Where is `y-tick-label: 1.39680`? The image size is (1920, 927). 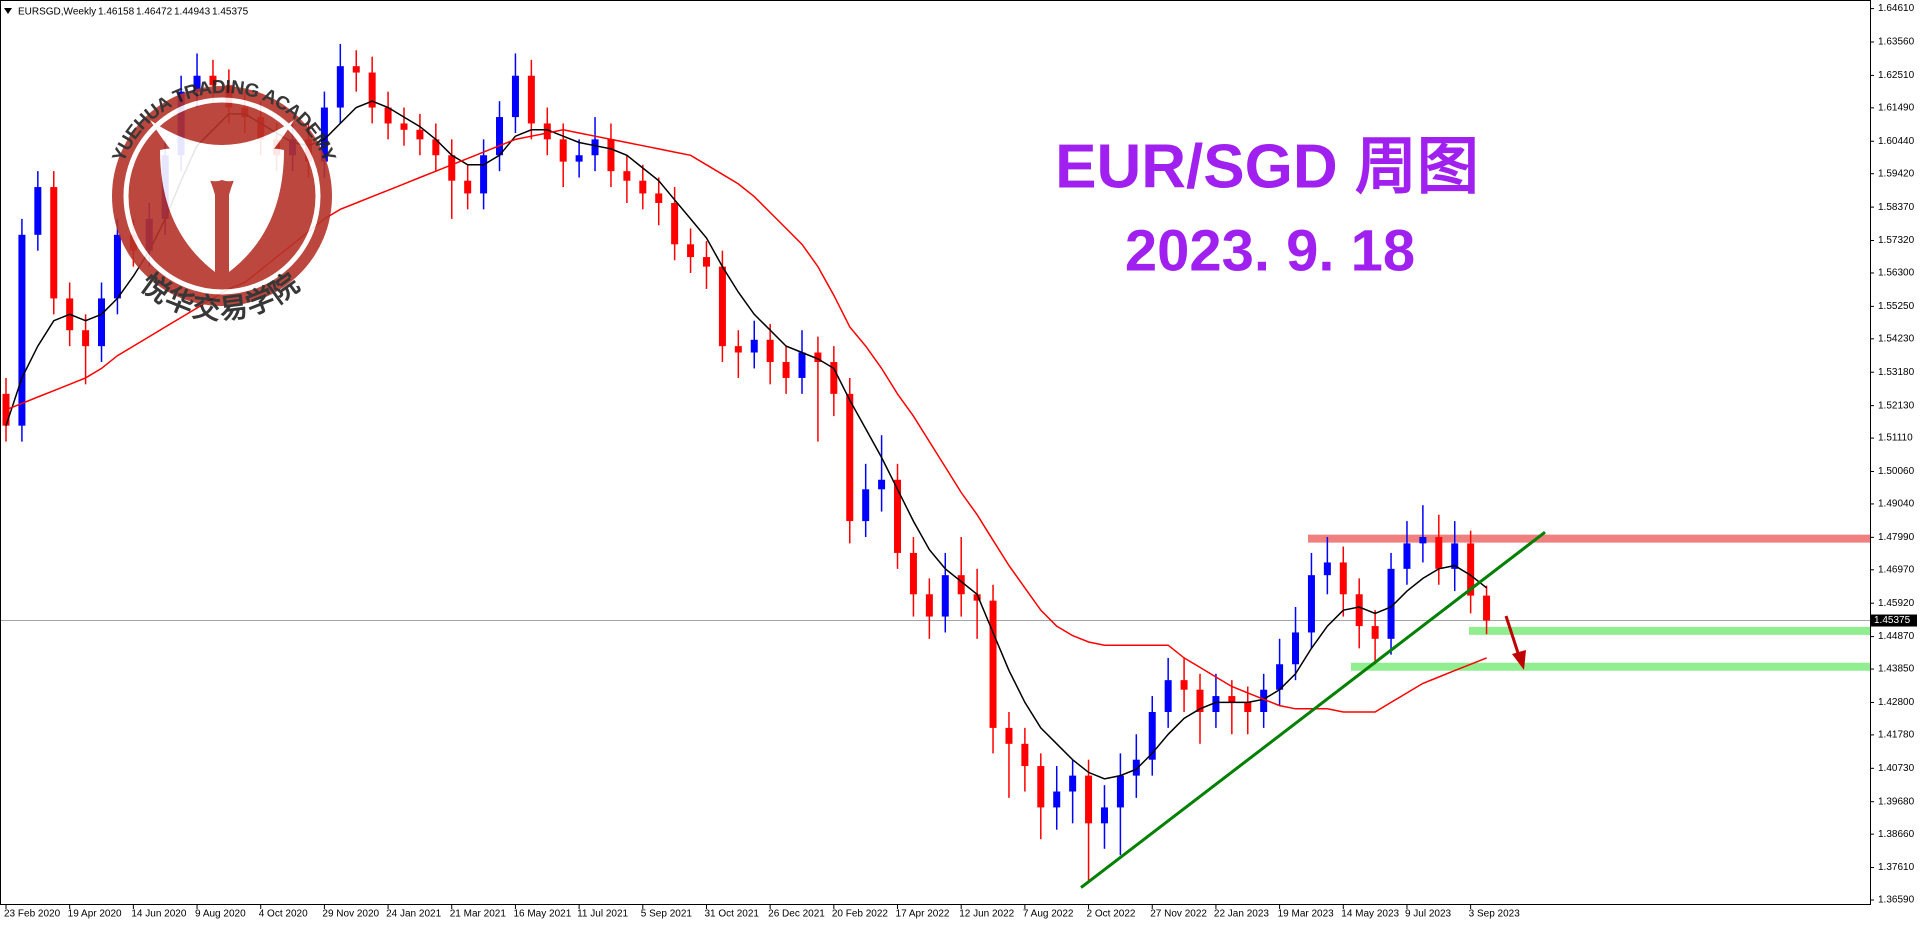
y-tick-label: 1.39680 is located at coordinates (1896, 801).